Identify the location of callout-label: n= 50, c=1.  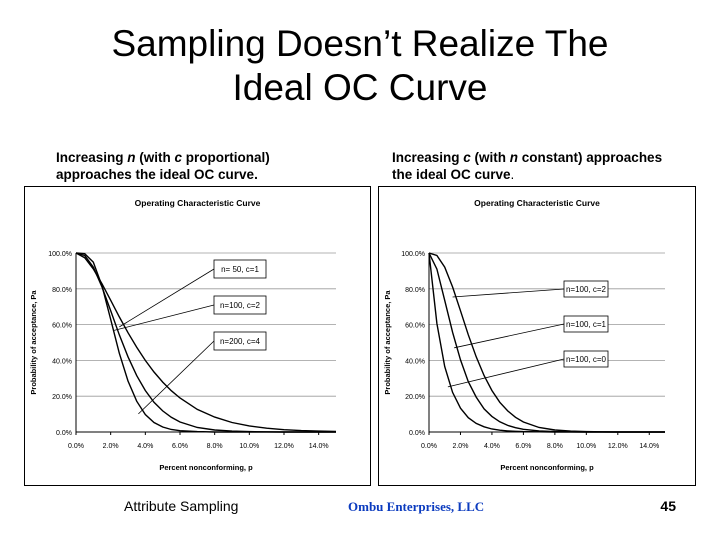
(240, 269).